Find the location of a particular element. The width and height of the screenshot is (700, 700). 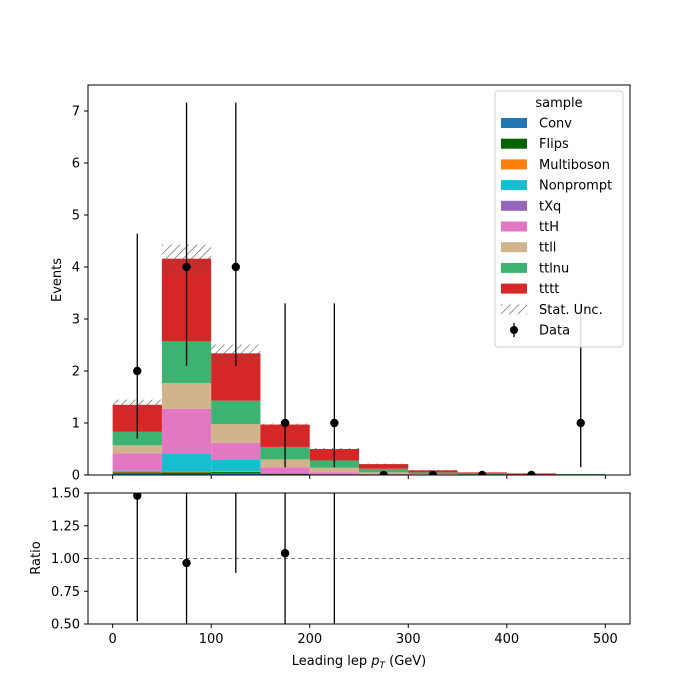

legend-entry-ttlnu-swatch is located at coordinates (514, 267).